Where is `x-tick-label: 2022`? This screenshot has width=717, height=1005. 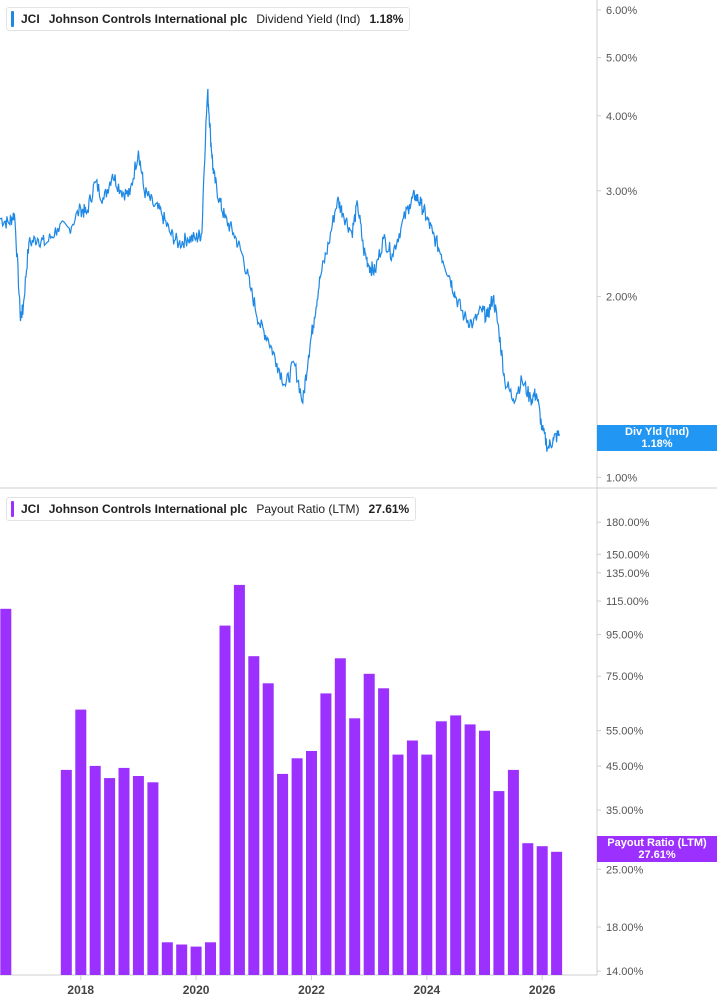
x-tick-label: 2022 is located at coordinates (311, 990).